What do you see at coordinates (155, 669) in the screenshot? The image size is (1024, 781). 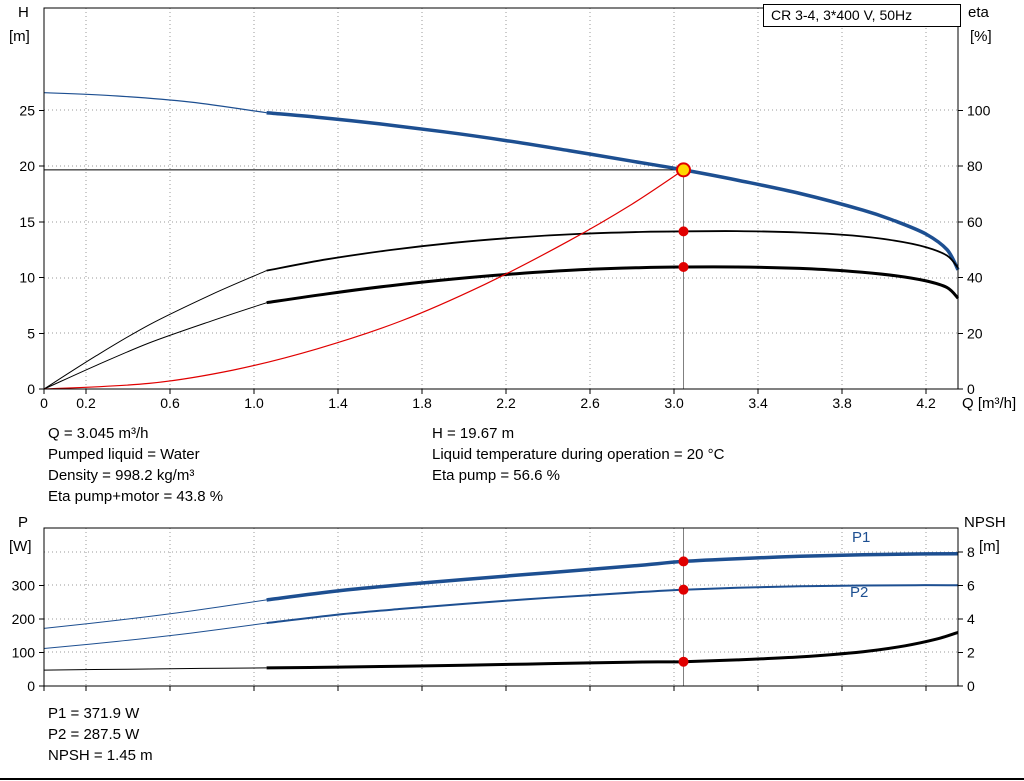 I see `series-npsh-lead` at bounding box center [155, 669].